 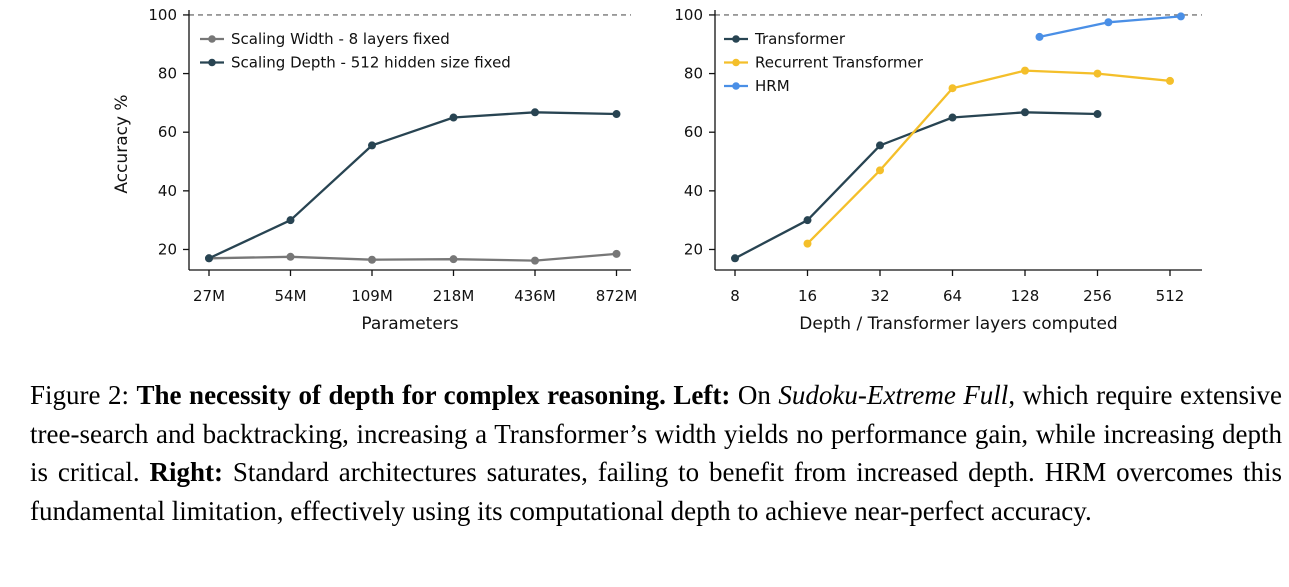 What do you see at coordinates (371, 63) in the screenshot?
I see `legend-label-scaling-depth-512-hidden-size-fixed: Scaling Depth - 512 hidden size fixed` at bounding box center [371, 63].